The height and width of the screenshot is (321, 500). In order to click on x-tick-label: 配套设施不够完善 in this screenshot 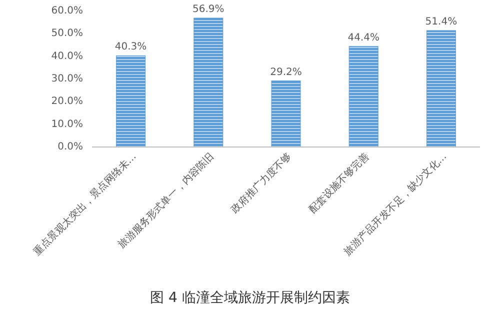, I will do `click(339, 183)`.